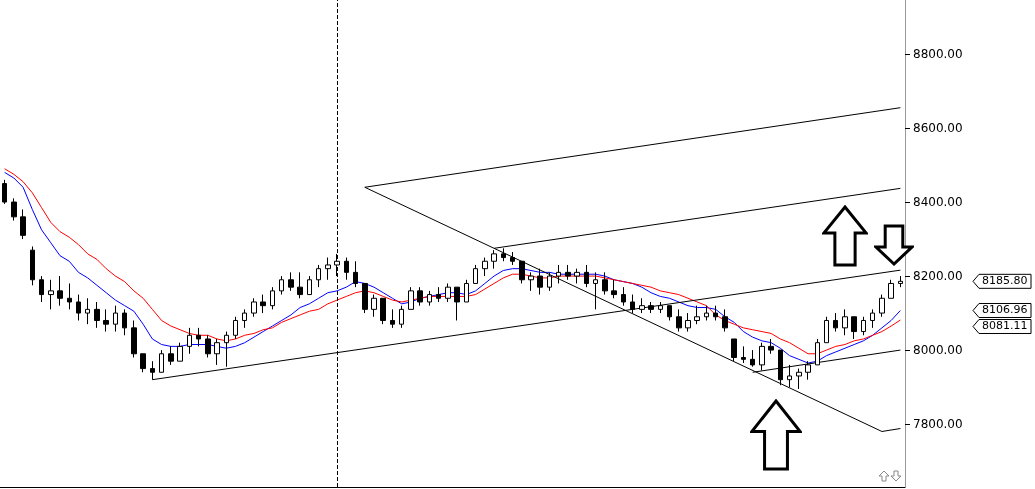  Describe the element at coordinates (938, 54) in the screenshot. I see `y-tick-label: 8800.00` at that location.